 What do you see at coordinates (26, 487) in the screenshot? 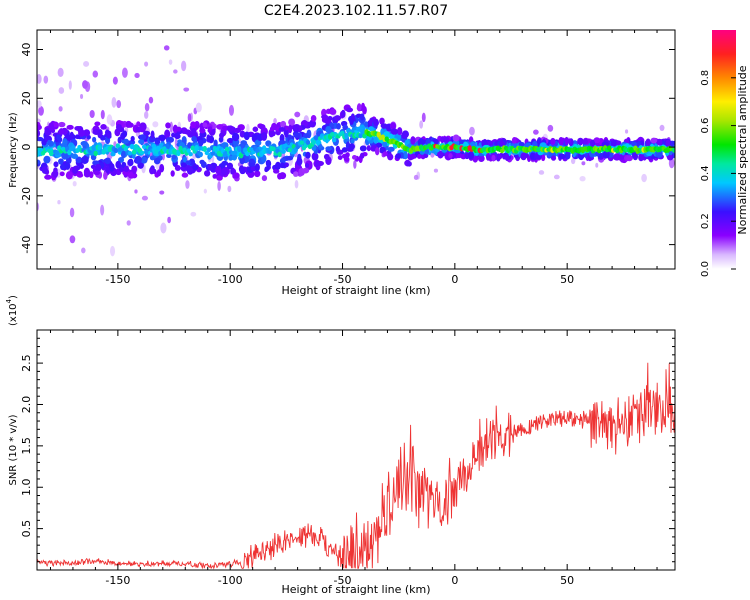
I see `snr-y-tick-label: 1.0` at bounding box center [26, 487].